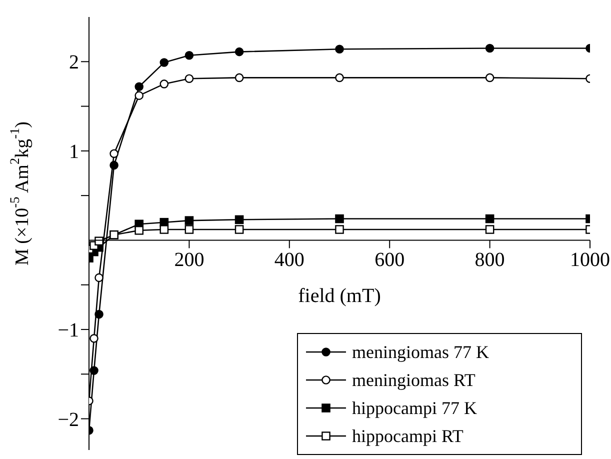  I want to click on x-tick-label: 600, so click(389, 259).